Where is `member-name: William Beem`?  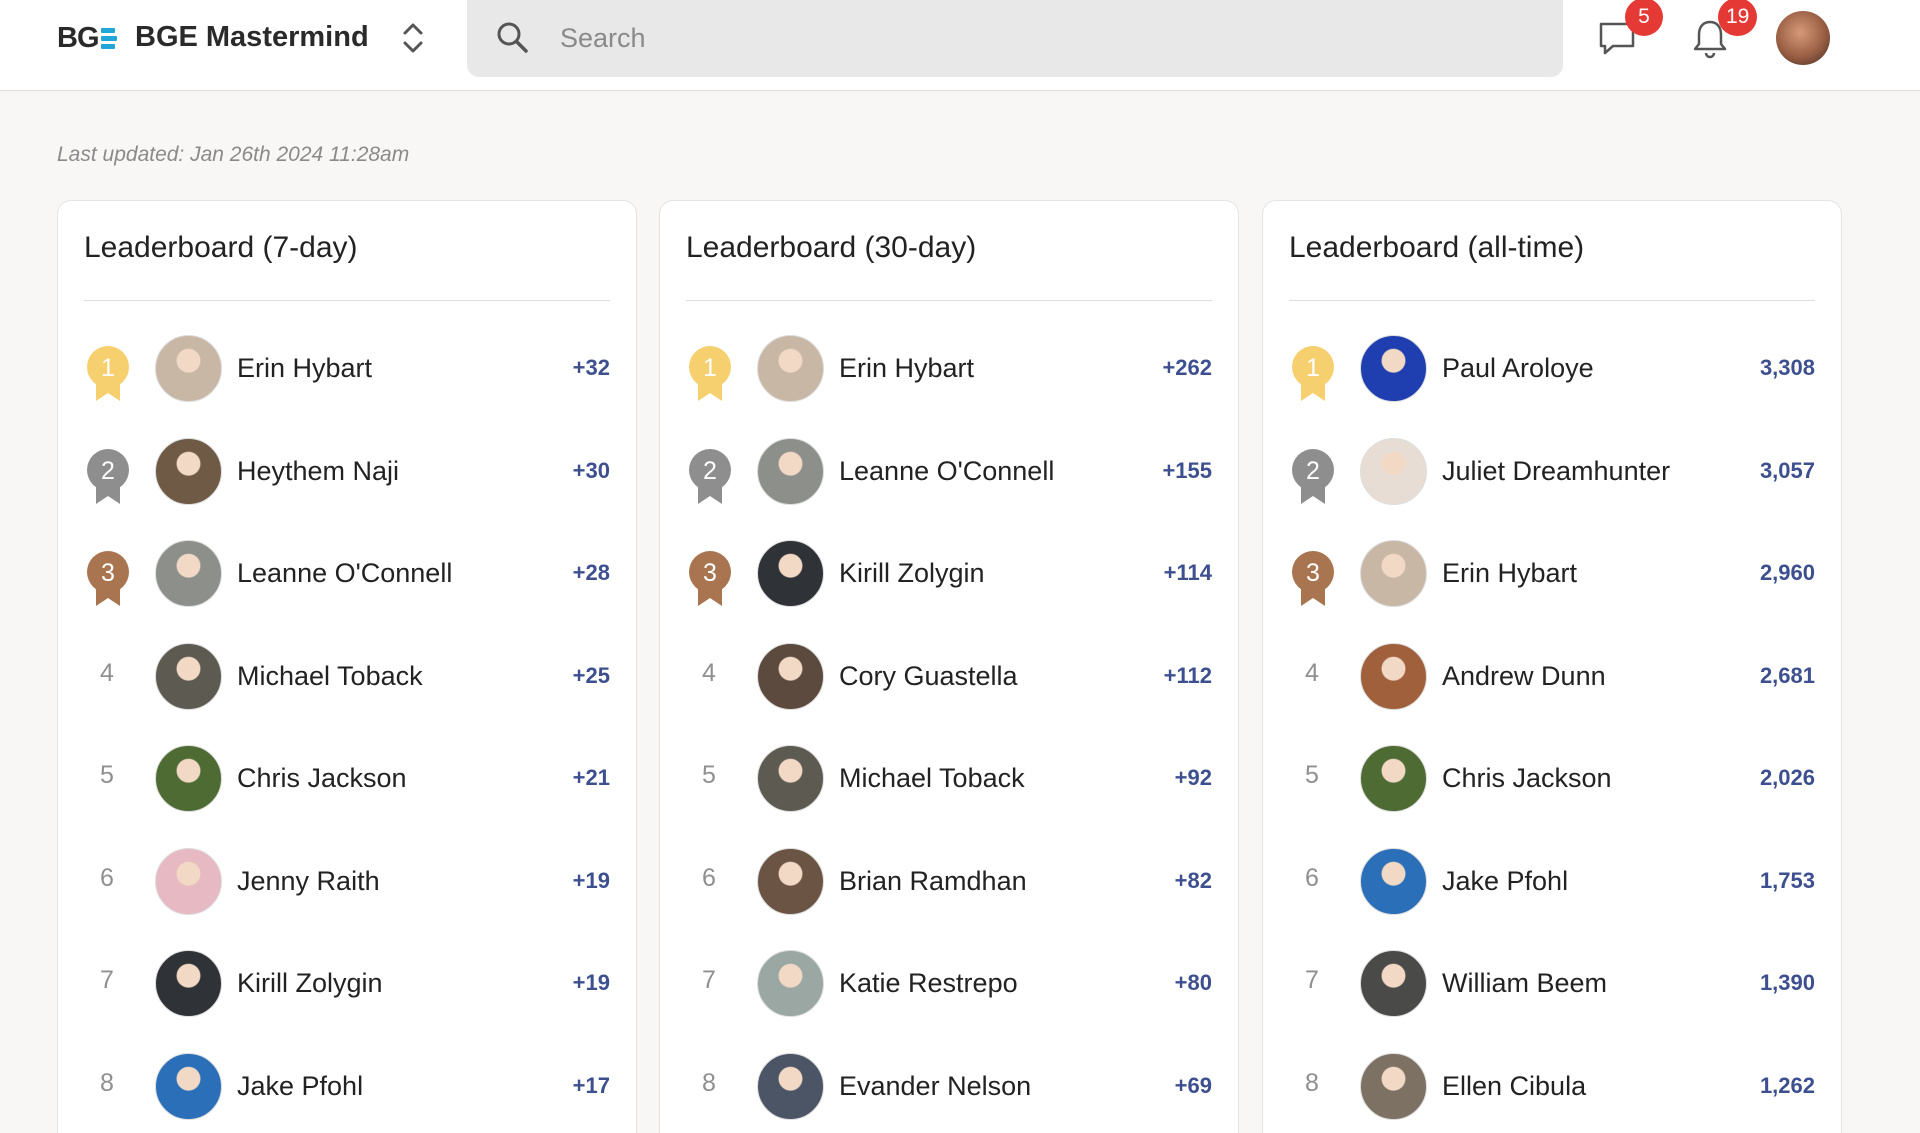
member-name: William Beem is located at coordinates (1525, 983).